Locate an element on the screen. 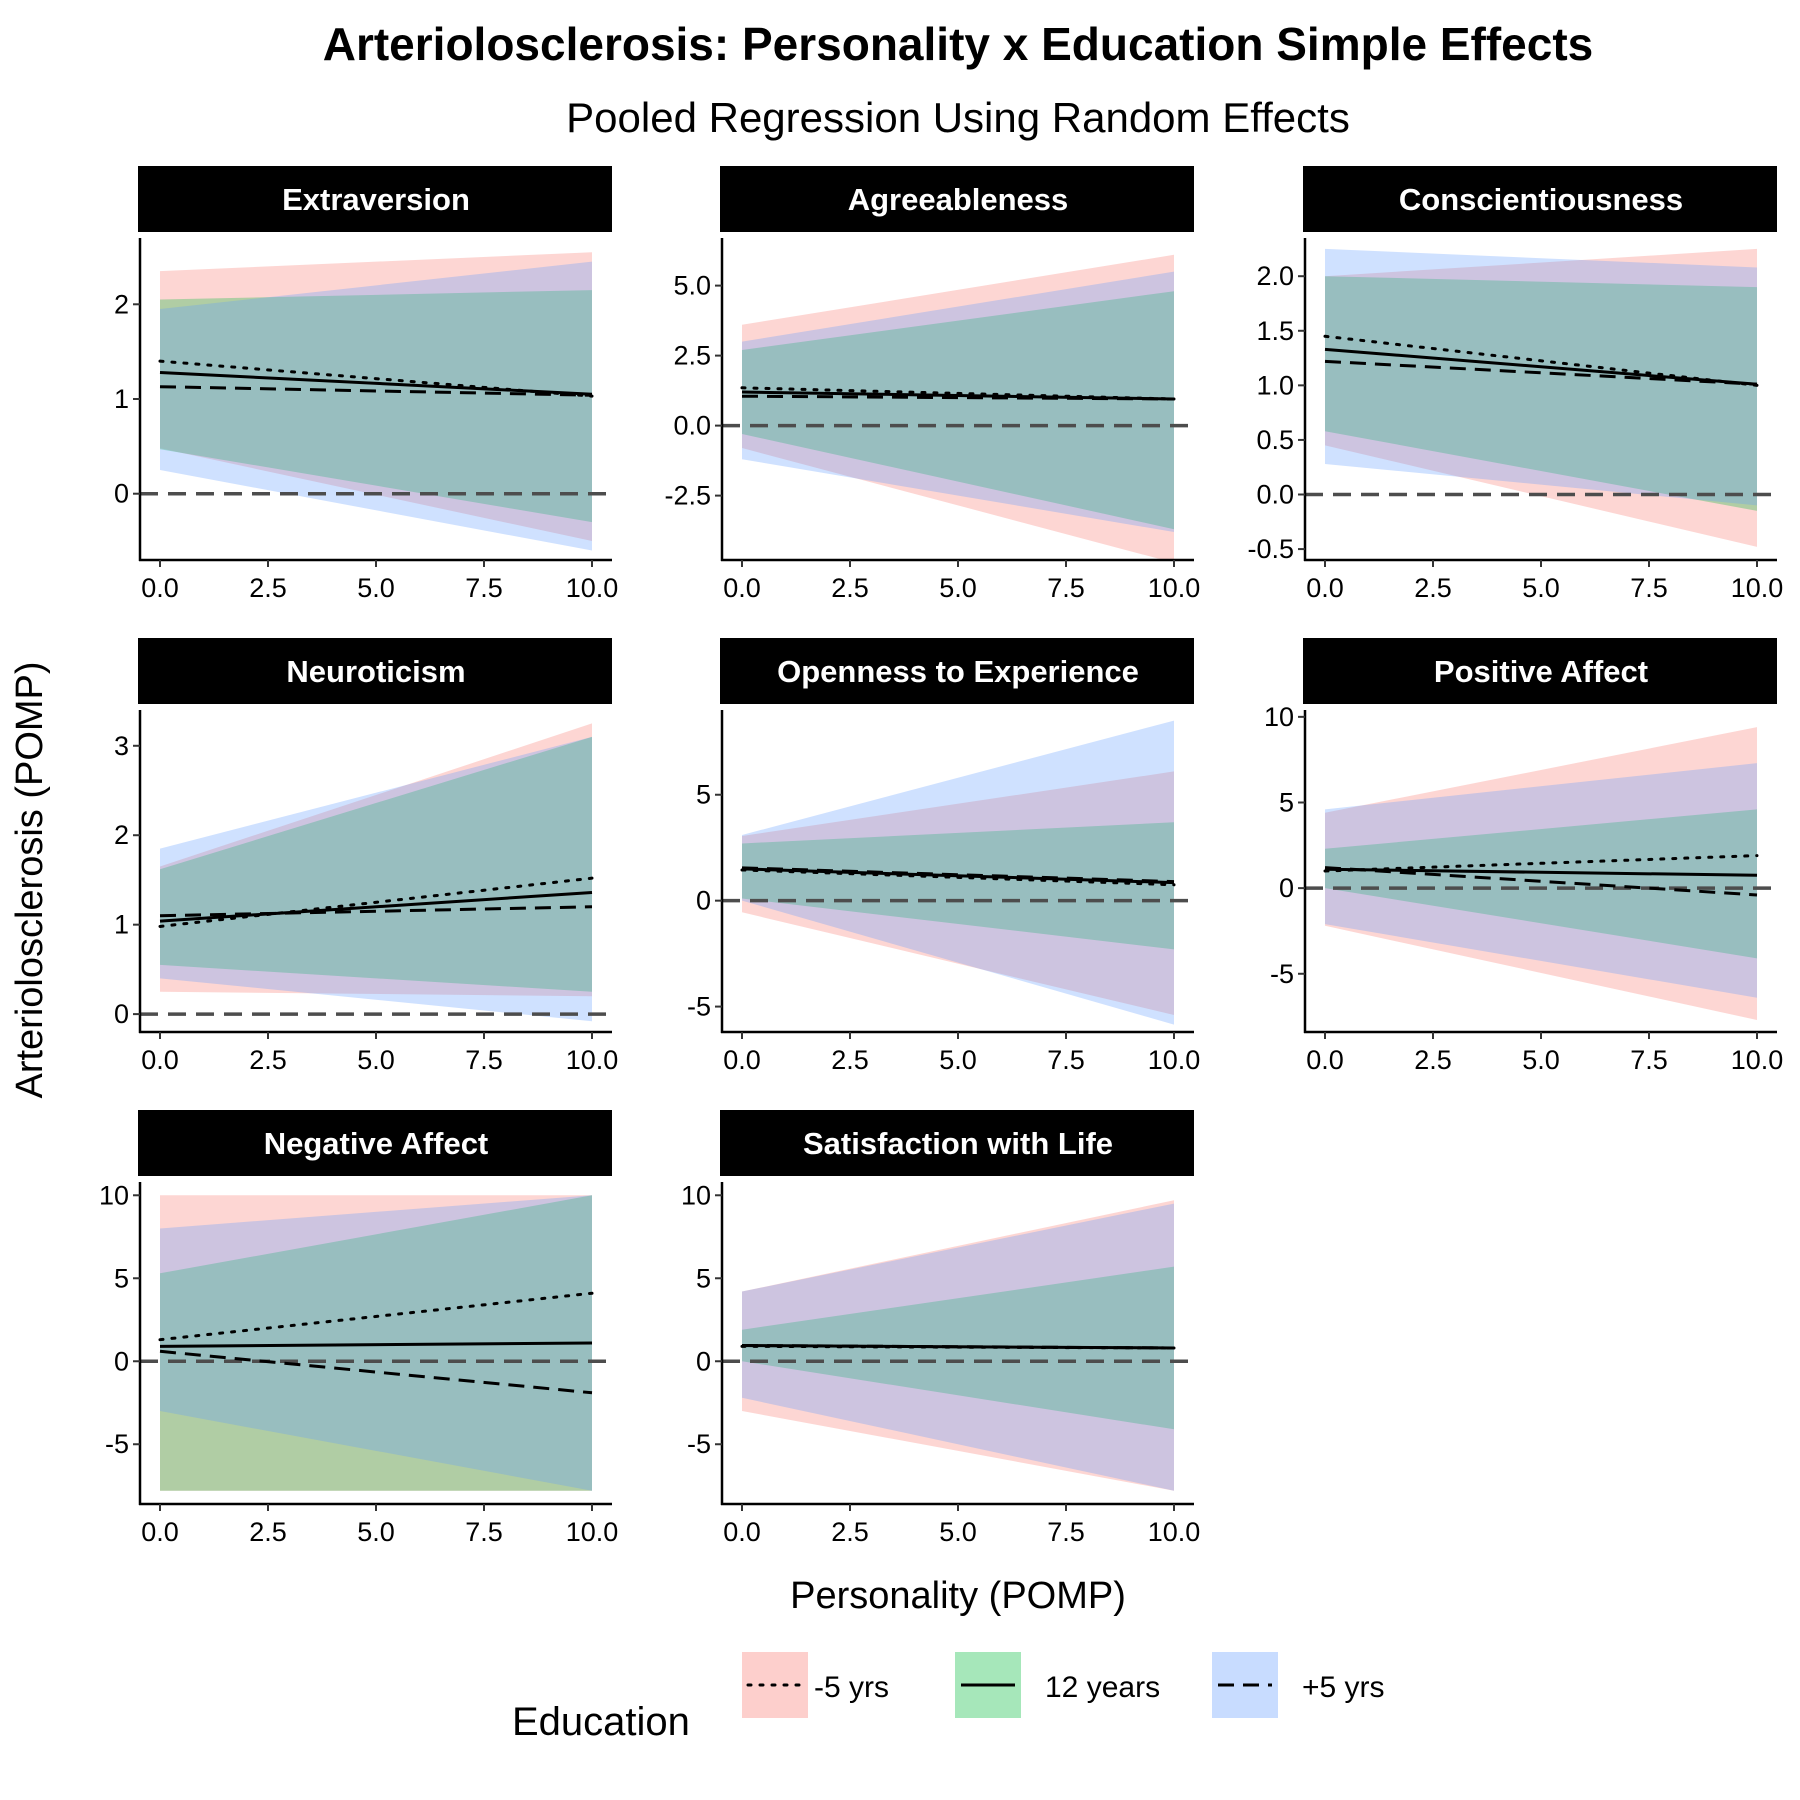 This screenshot has width=1800, height=1800. plot-area-negative-affect is located at coordinates (376, 1343).